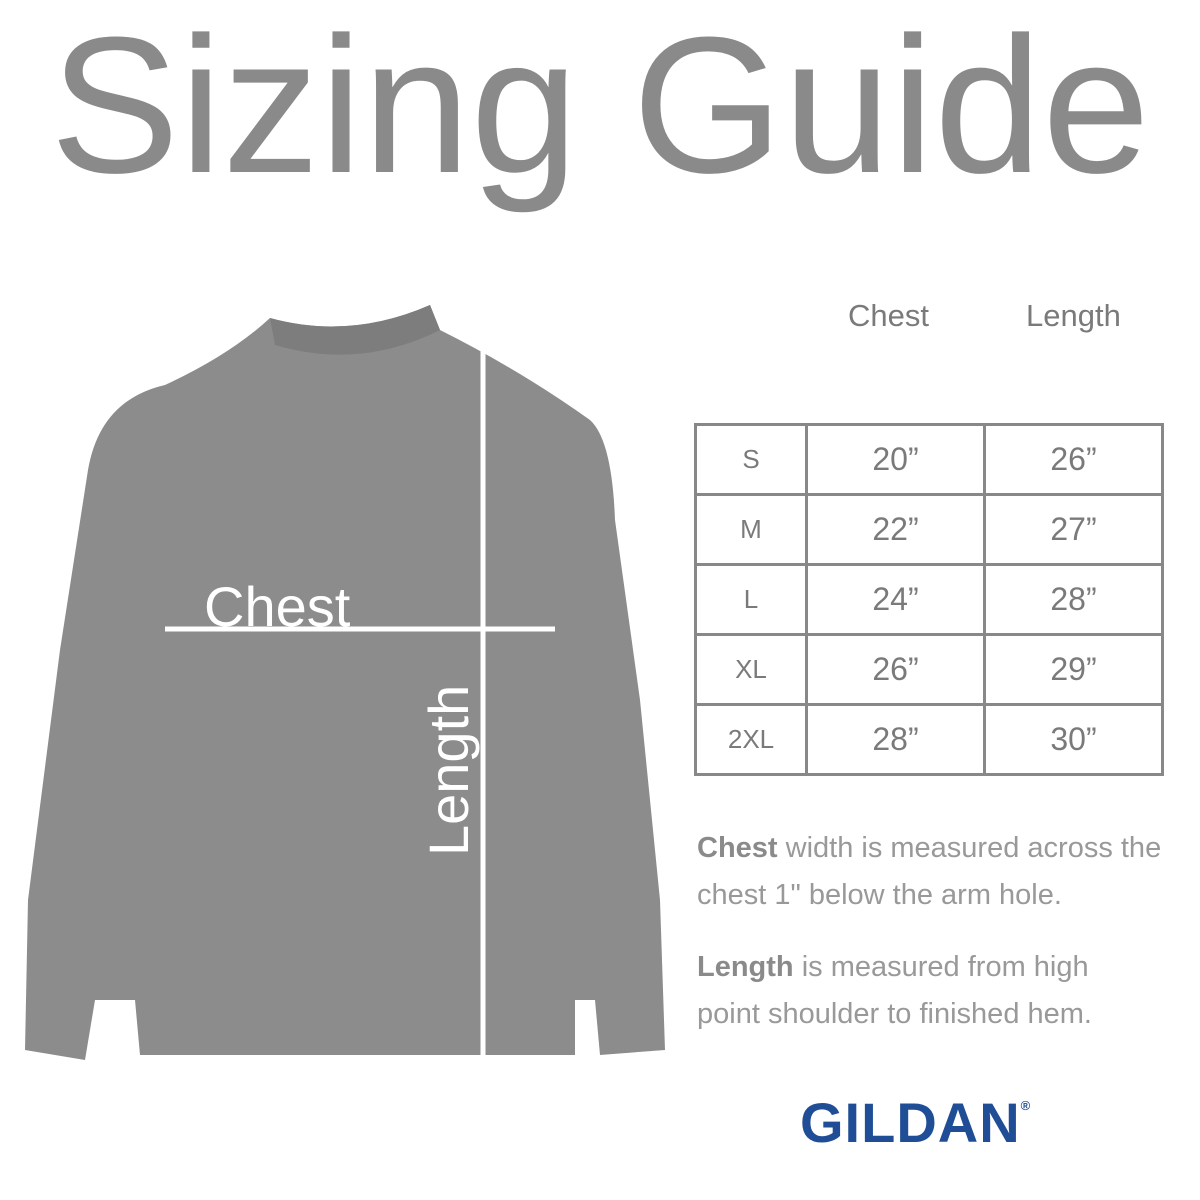  I want to click on table-row: L 24” 28”, so click(929, 599).